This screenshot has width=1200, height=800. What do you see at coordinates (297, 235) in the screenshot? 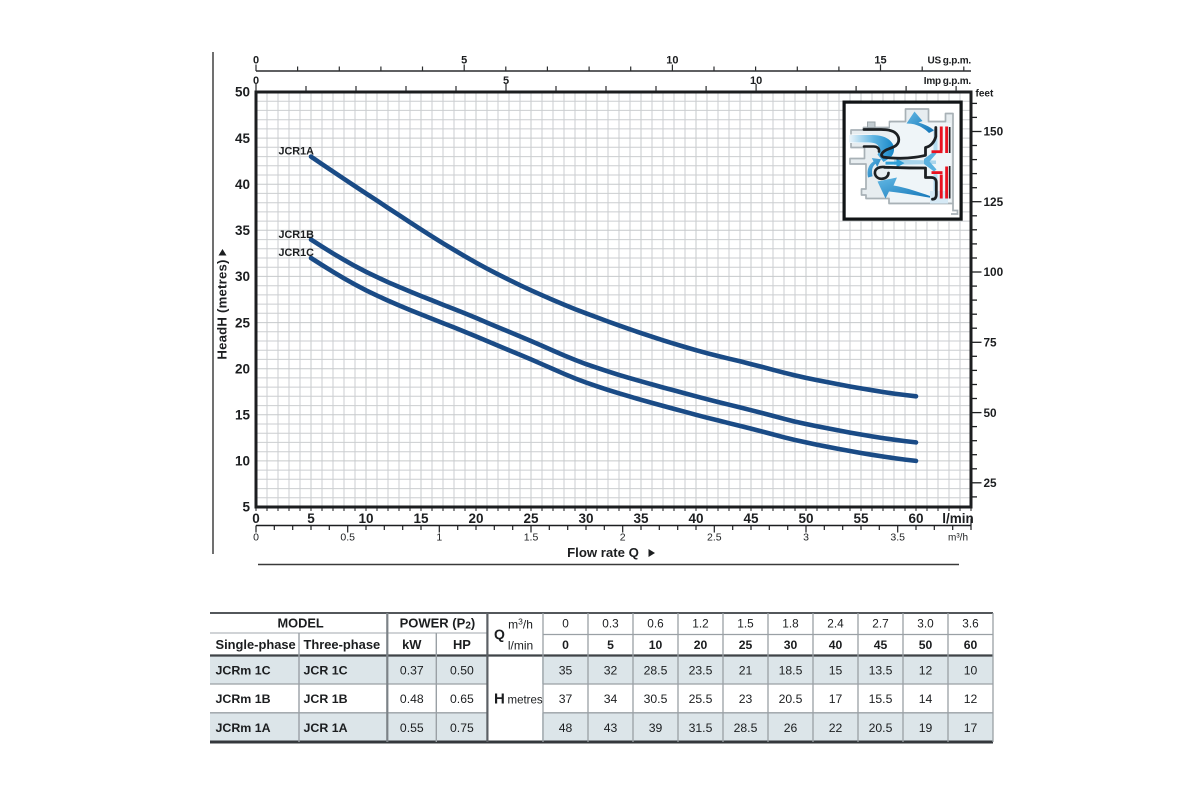
I see `svg-text: JCR1B` at bounding box center [297, 235].